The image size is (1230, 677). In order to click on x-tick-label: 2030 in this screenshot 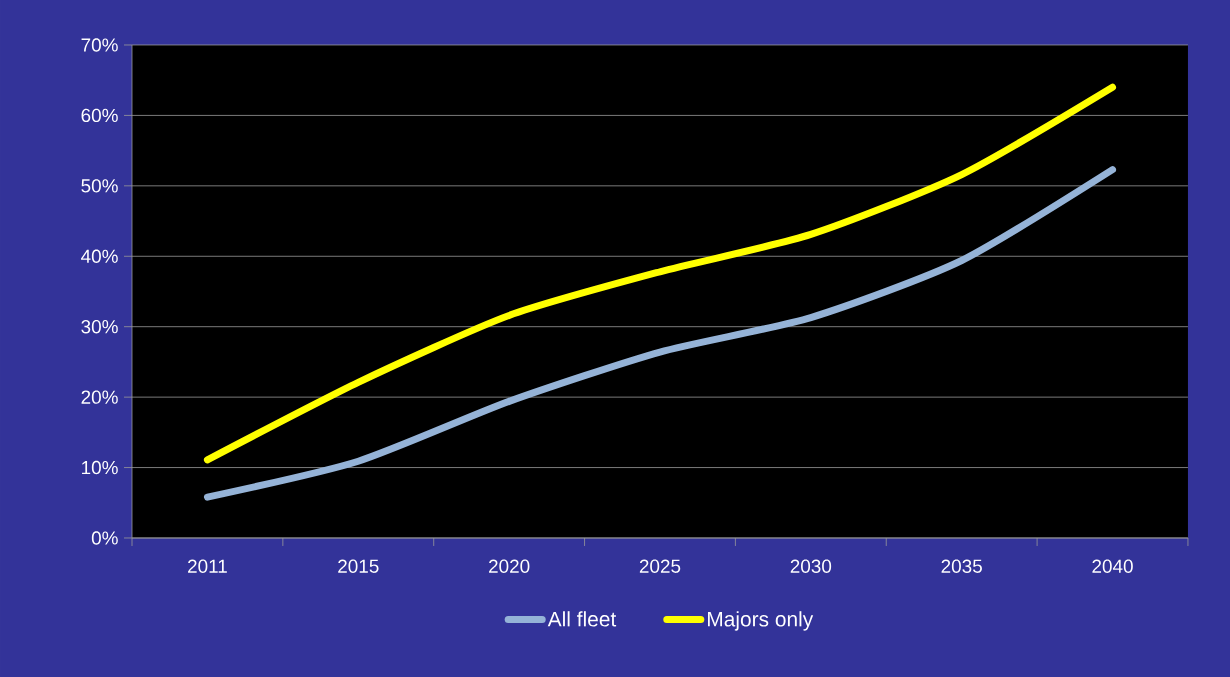, I will do `click(811, 566)`.